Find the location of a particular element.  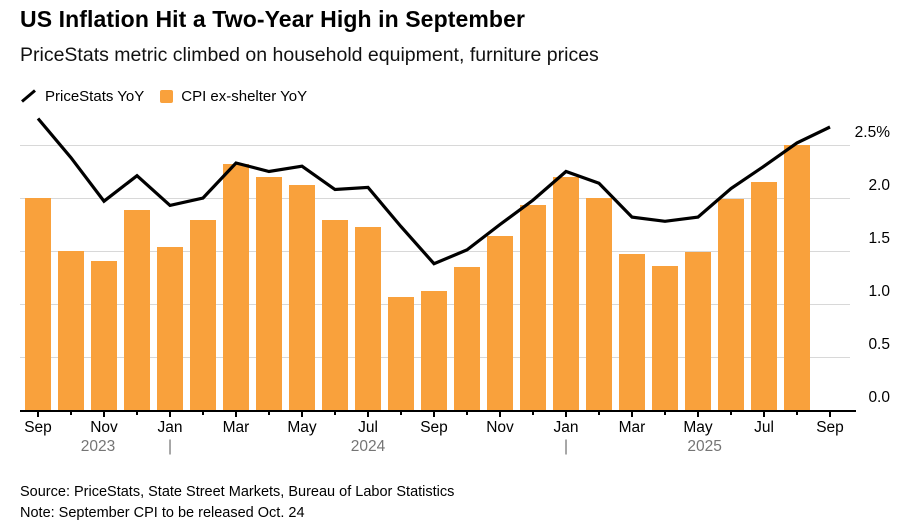

y-tick-label: 0.0 is located at coordinates (879, 397).